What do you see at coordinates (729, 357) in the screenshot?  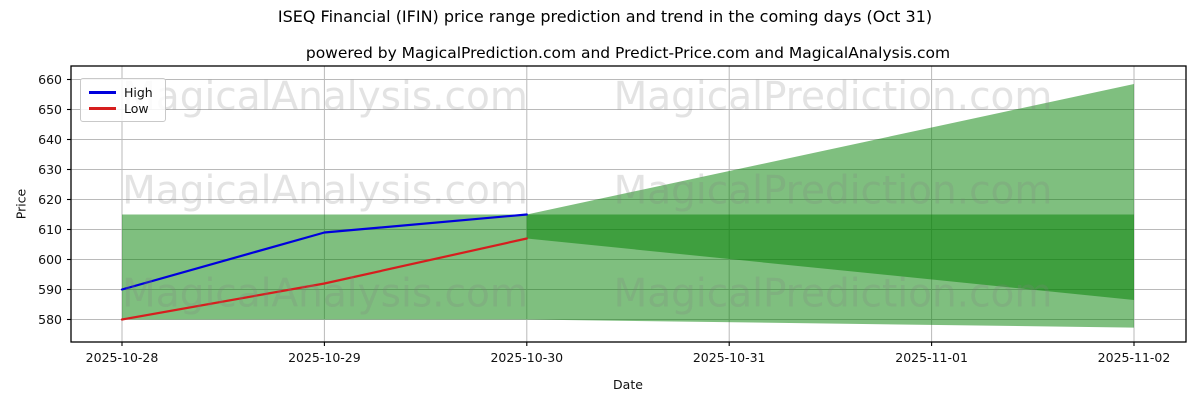 I see `x-tick-label: 2025-10-31` at bounding box center [729, 357].